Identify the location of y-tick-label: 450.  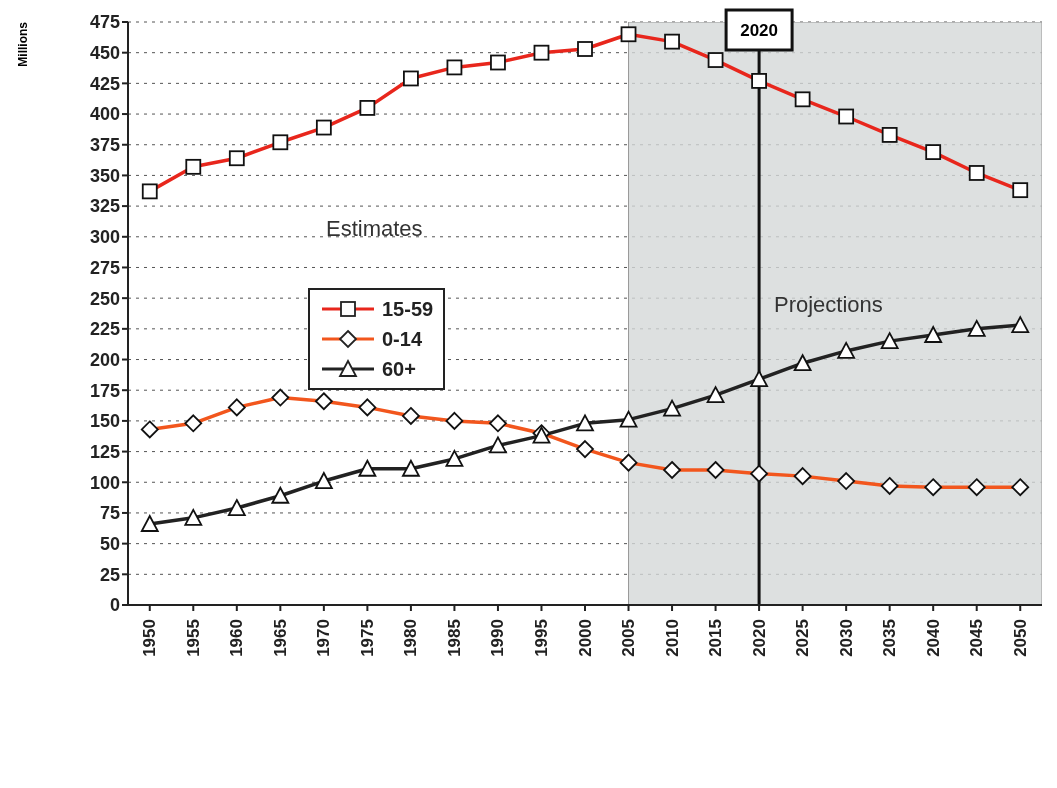
(104, 53).